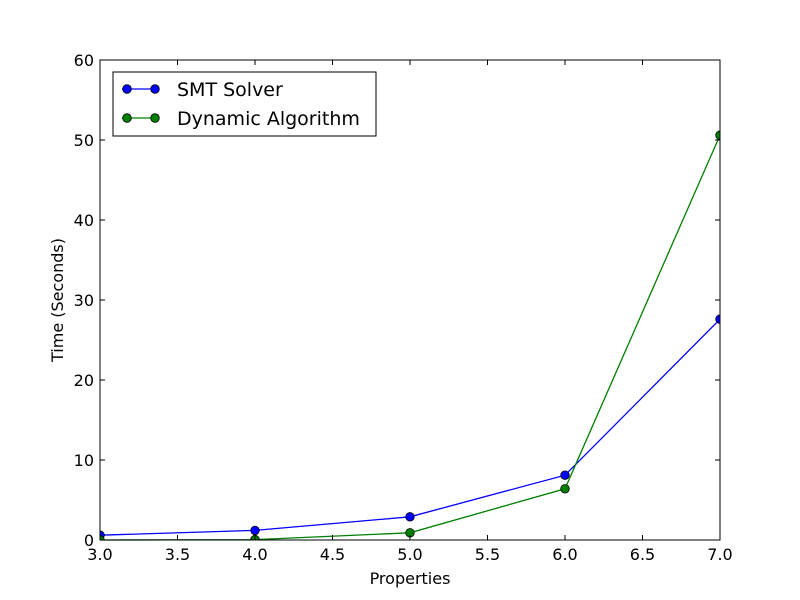 This screenshot has width=800, height=600. Describe the element at coordinates (89, 540) in the screenshot. I see `y-tick-label: 0` at that location.